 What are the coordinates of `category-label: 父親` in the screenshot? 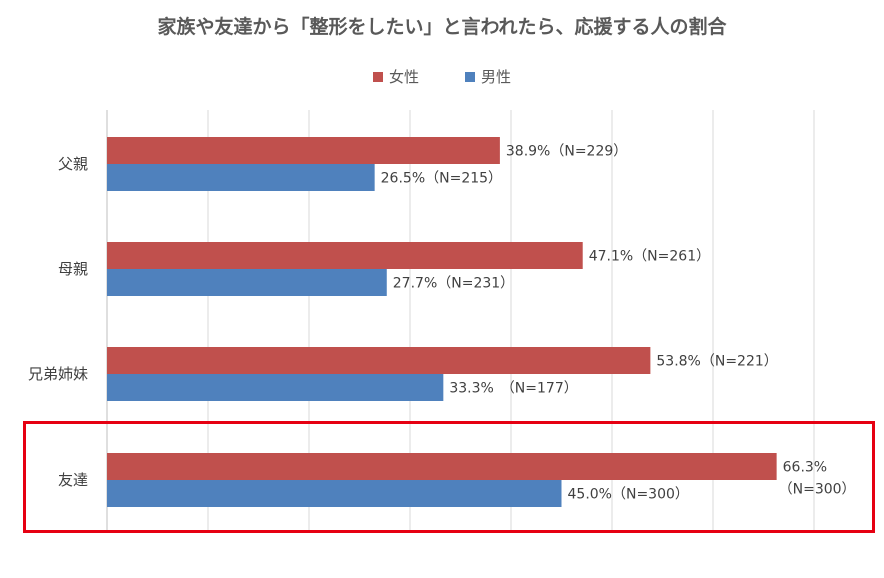 It's located at (73, 164).